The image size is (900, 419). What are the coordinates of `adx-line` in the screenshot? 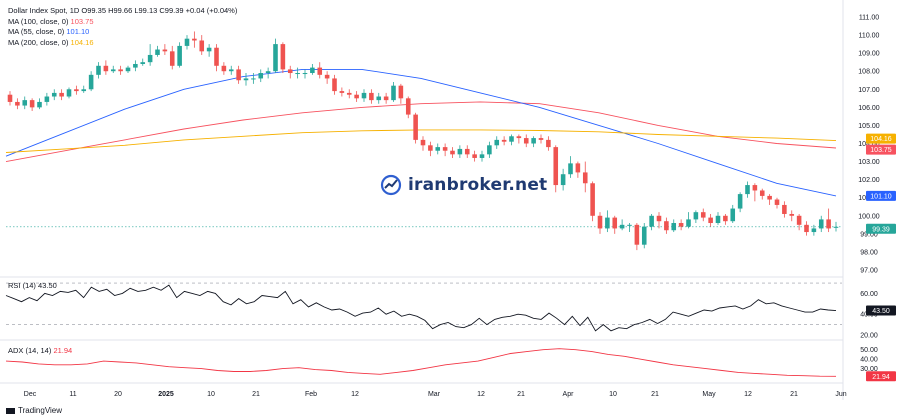 It's located at (421, 362).